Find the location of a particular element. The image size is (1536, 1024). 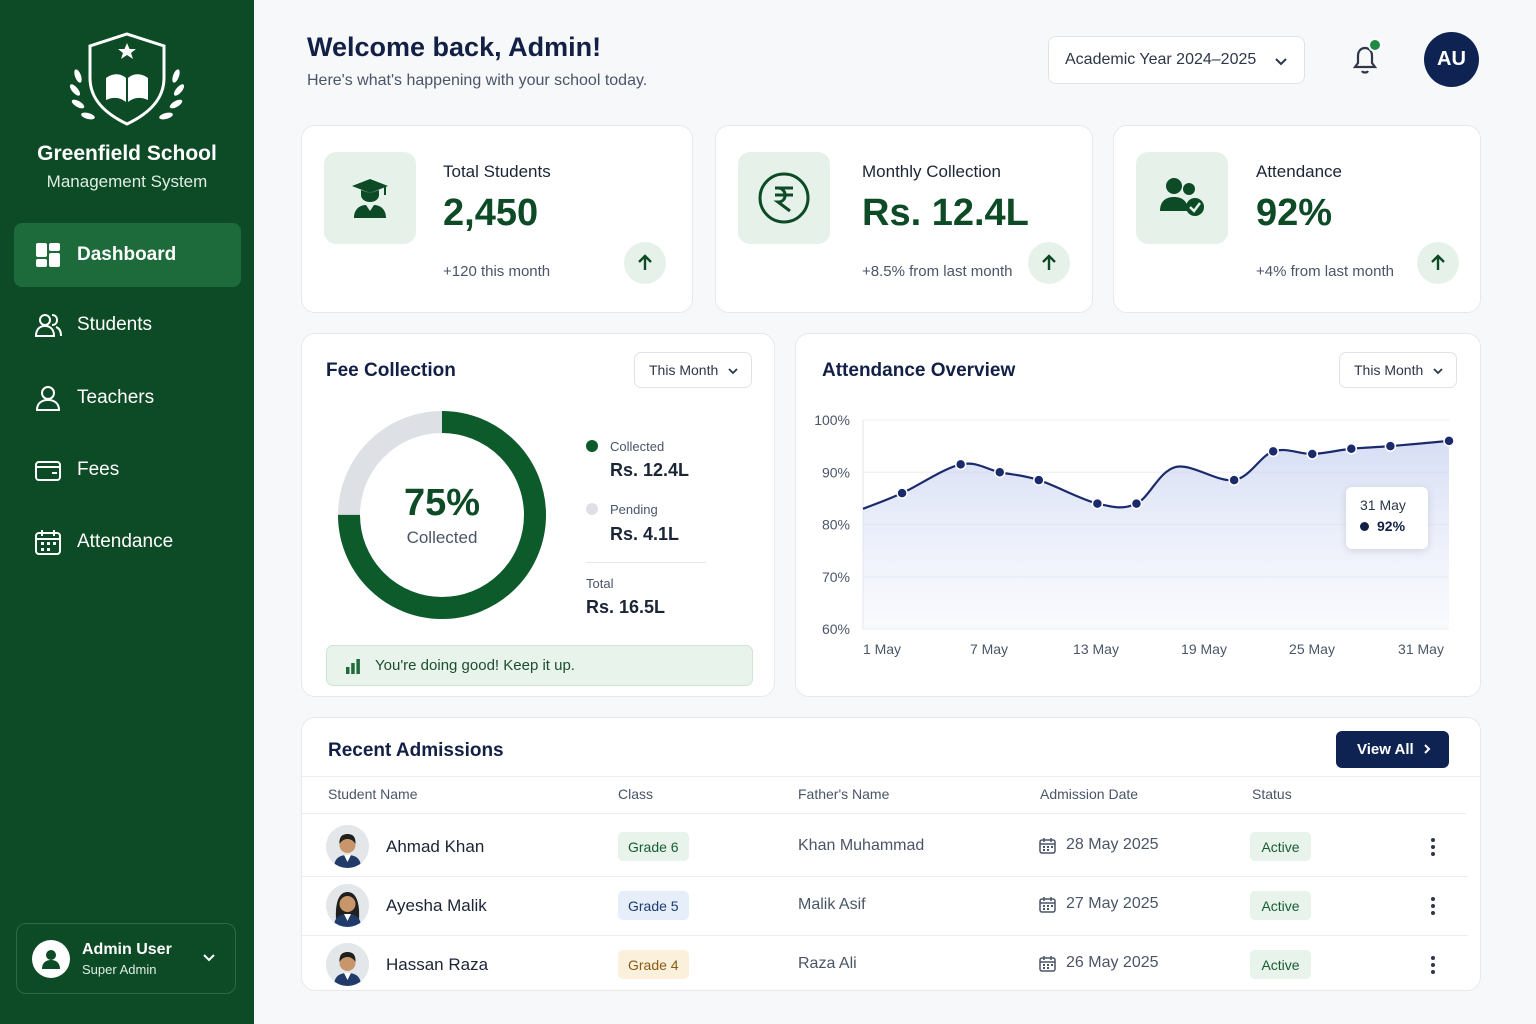

grade-badge: Grade 4 is located at coordinates (653, 964).